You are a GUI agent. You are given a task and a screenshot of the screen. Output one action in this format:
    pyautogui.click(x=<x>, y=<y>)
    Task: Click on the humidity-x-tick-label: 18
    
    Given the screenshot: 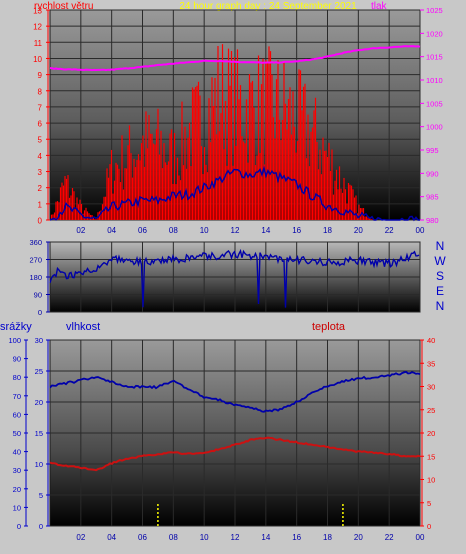 What is the action you would take?
    pyautogui.click(x=327, y=537)
    